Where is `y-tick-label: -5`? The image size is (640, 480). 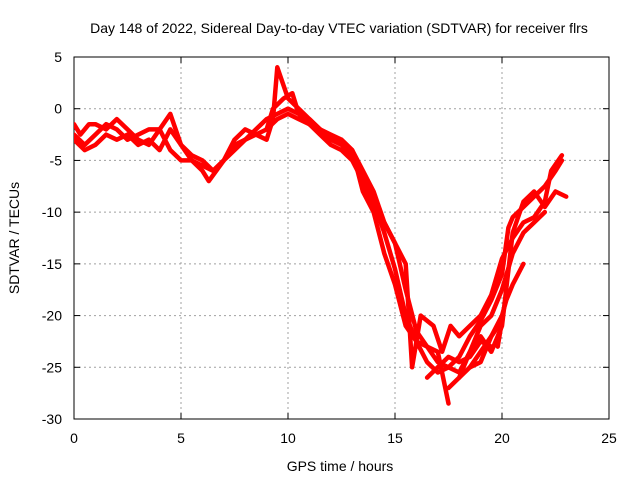
y-tick-label: -5 is located at coordinates (56, 160).